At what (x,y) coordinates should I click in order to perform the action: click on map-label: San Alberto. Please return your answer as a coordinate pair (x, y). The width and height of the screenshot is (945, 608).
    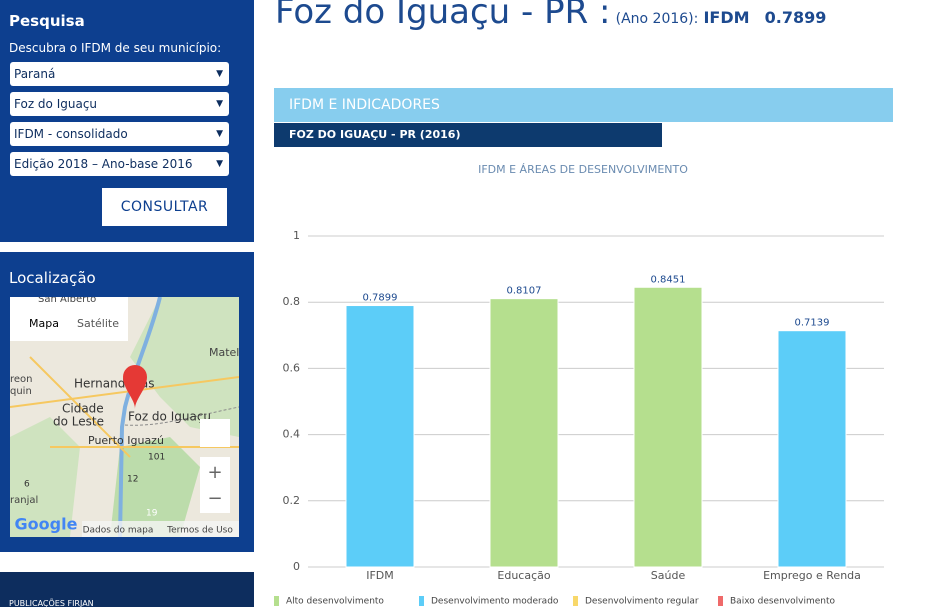
    Looking at the image, I should click on (67, 301).